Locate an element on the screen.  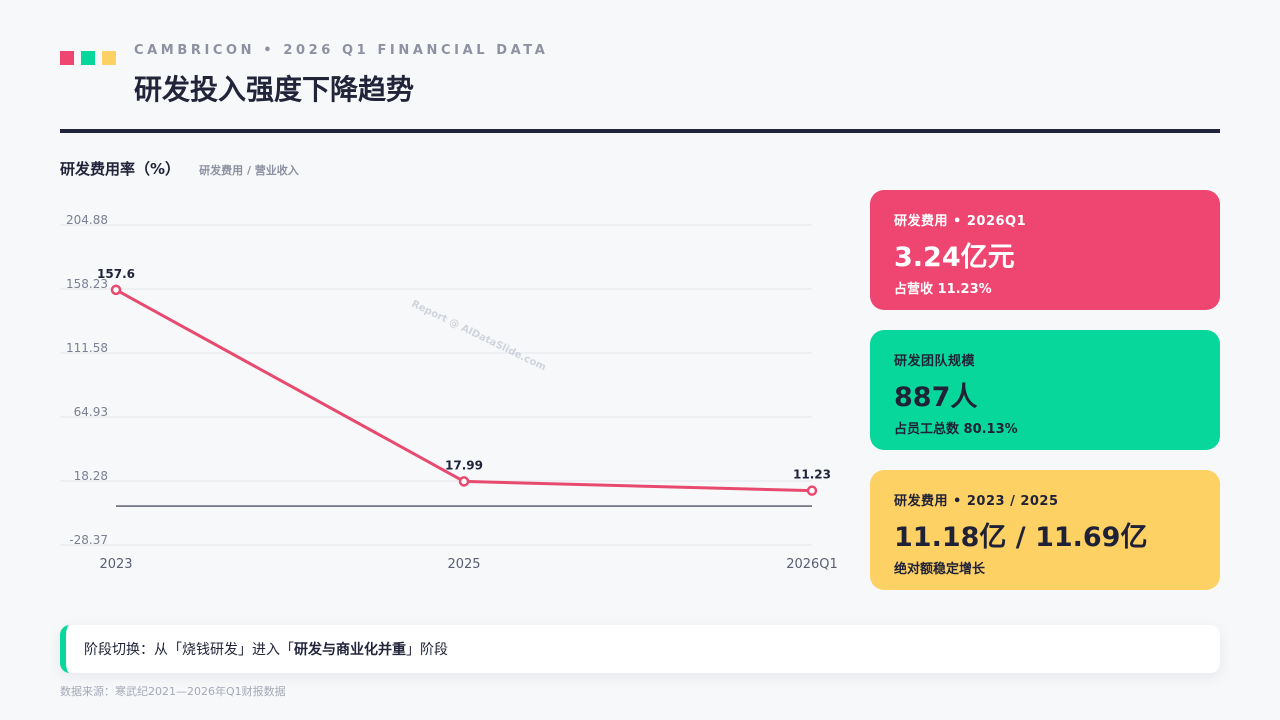
data-source: 数据来源：寒武纪2021—2026年Q1财报数据 is located at coordinates (173, 691).